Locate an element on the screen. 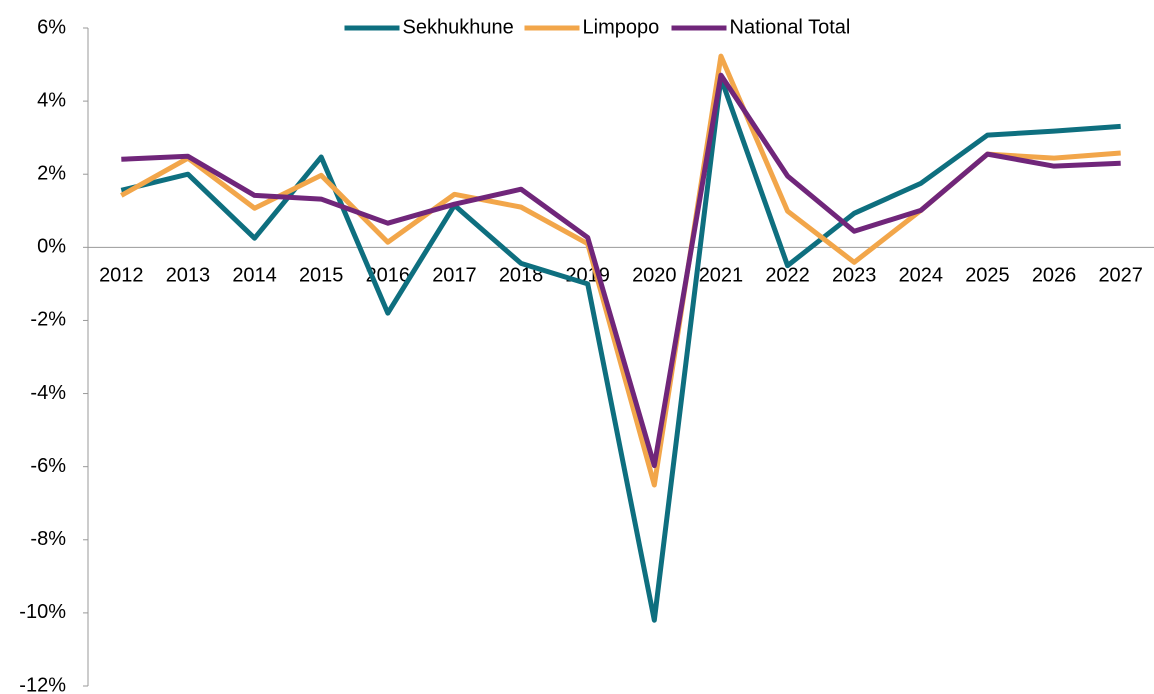 The height and width of the screenshot is (694, 1154). x-tick-label: 2021 is located at coordinates (721, 276).